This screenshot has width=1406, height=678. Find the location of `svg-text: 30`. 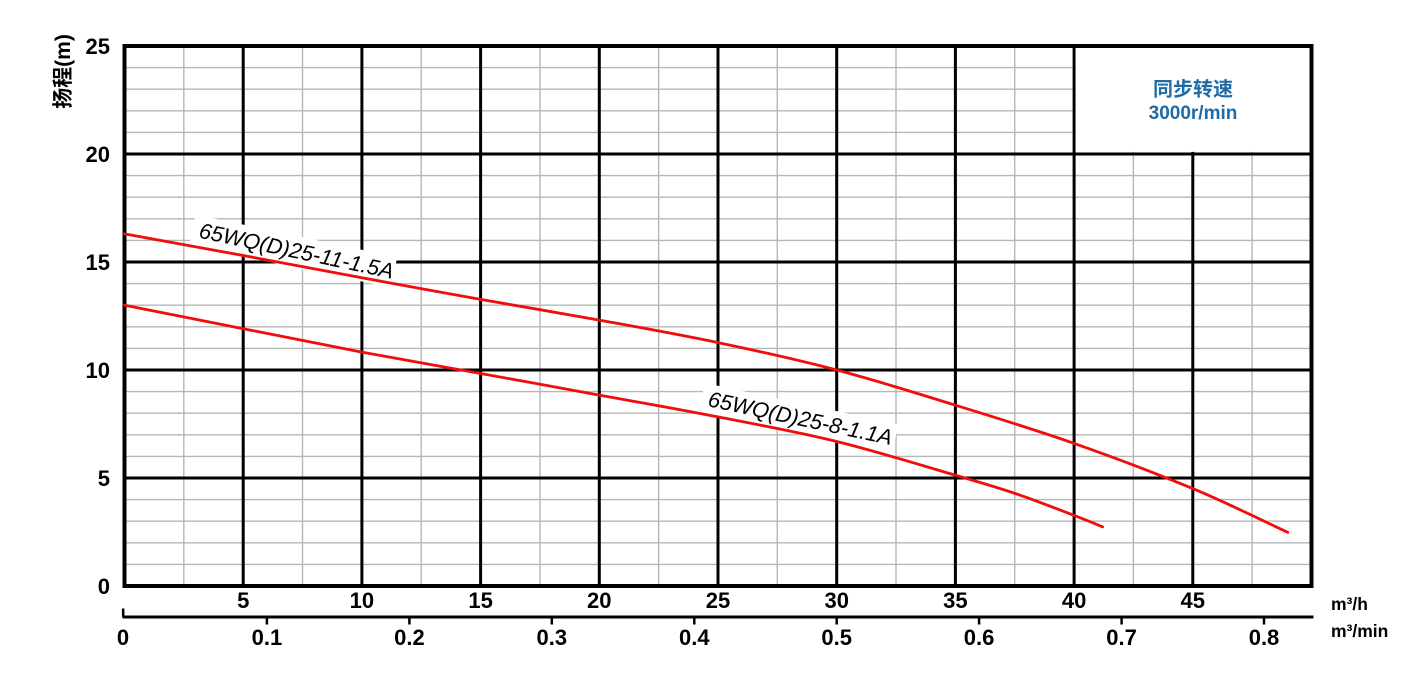

svg-text: 30 is located at coordinates (836, 600).